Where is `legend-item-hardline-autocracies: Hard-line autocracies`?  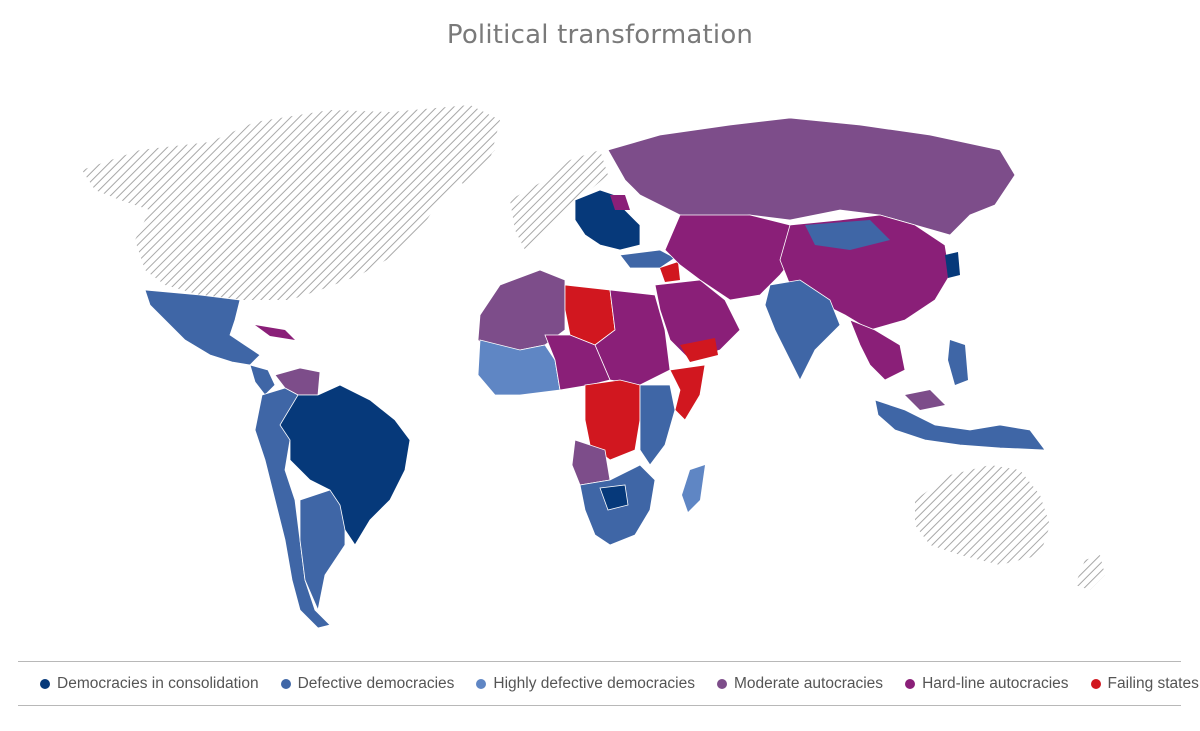 legend-item-hardline-autocracies: Hard-line autocracies is located at coordinates (987, 684).